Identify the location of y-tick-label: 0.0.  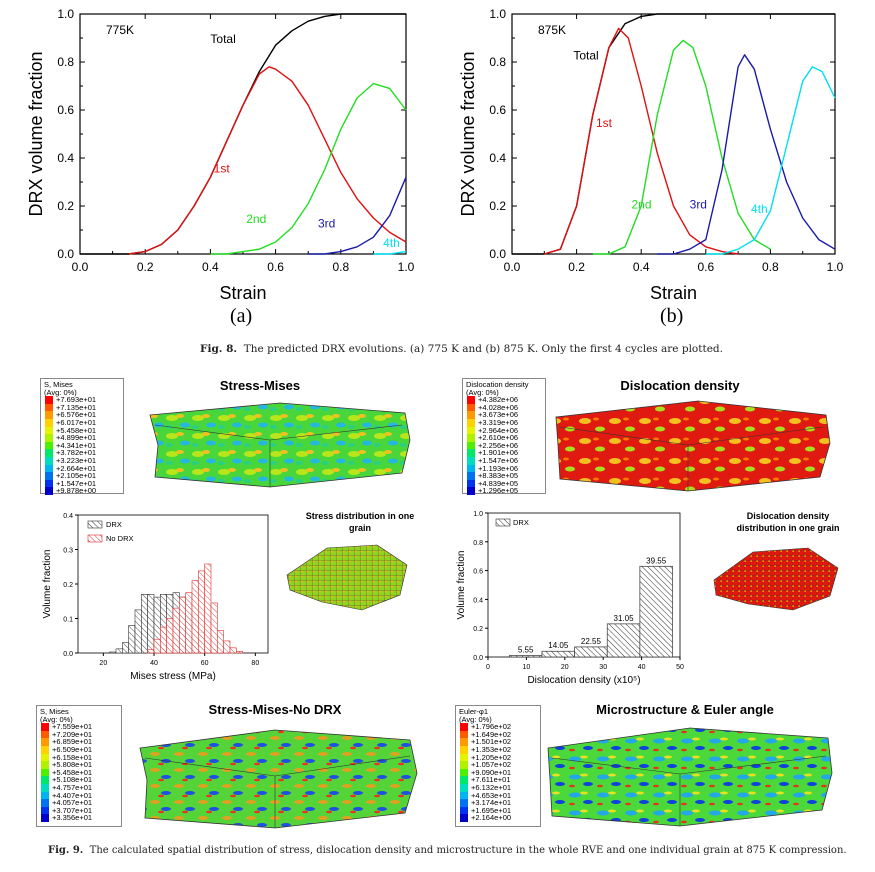
(68, 654).